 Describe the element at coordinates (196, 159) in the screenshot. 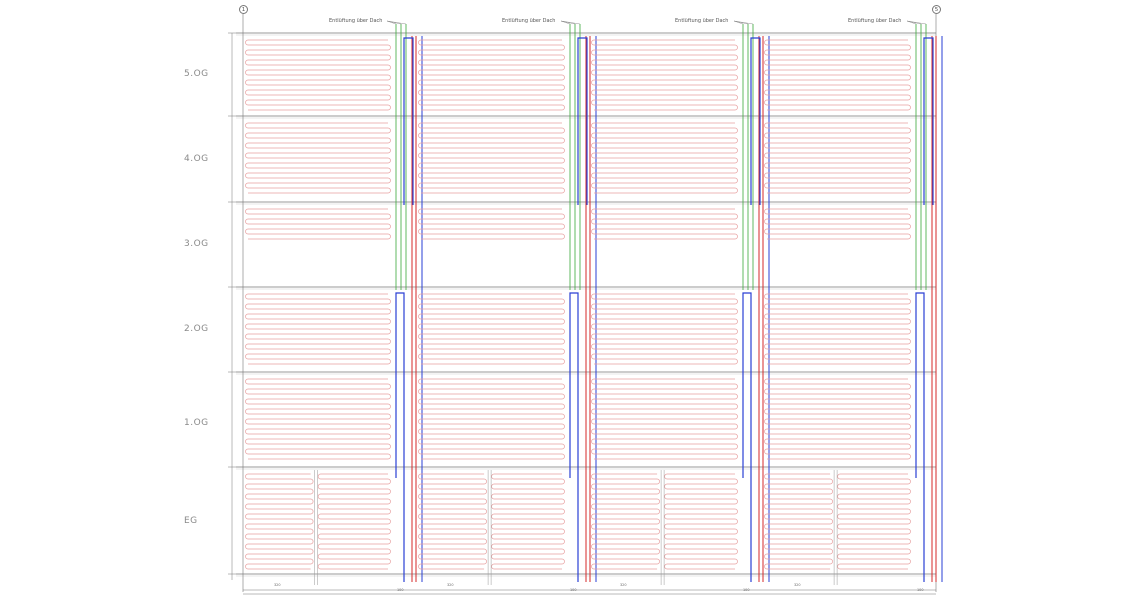

I see `floor-label-4og: 4.OG` at that location.